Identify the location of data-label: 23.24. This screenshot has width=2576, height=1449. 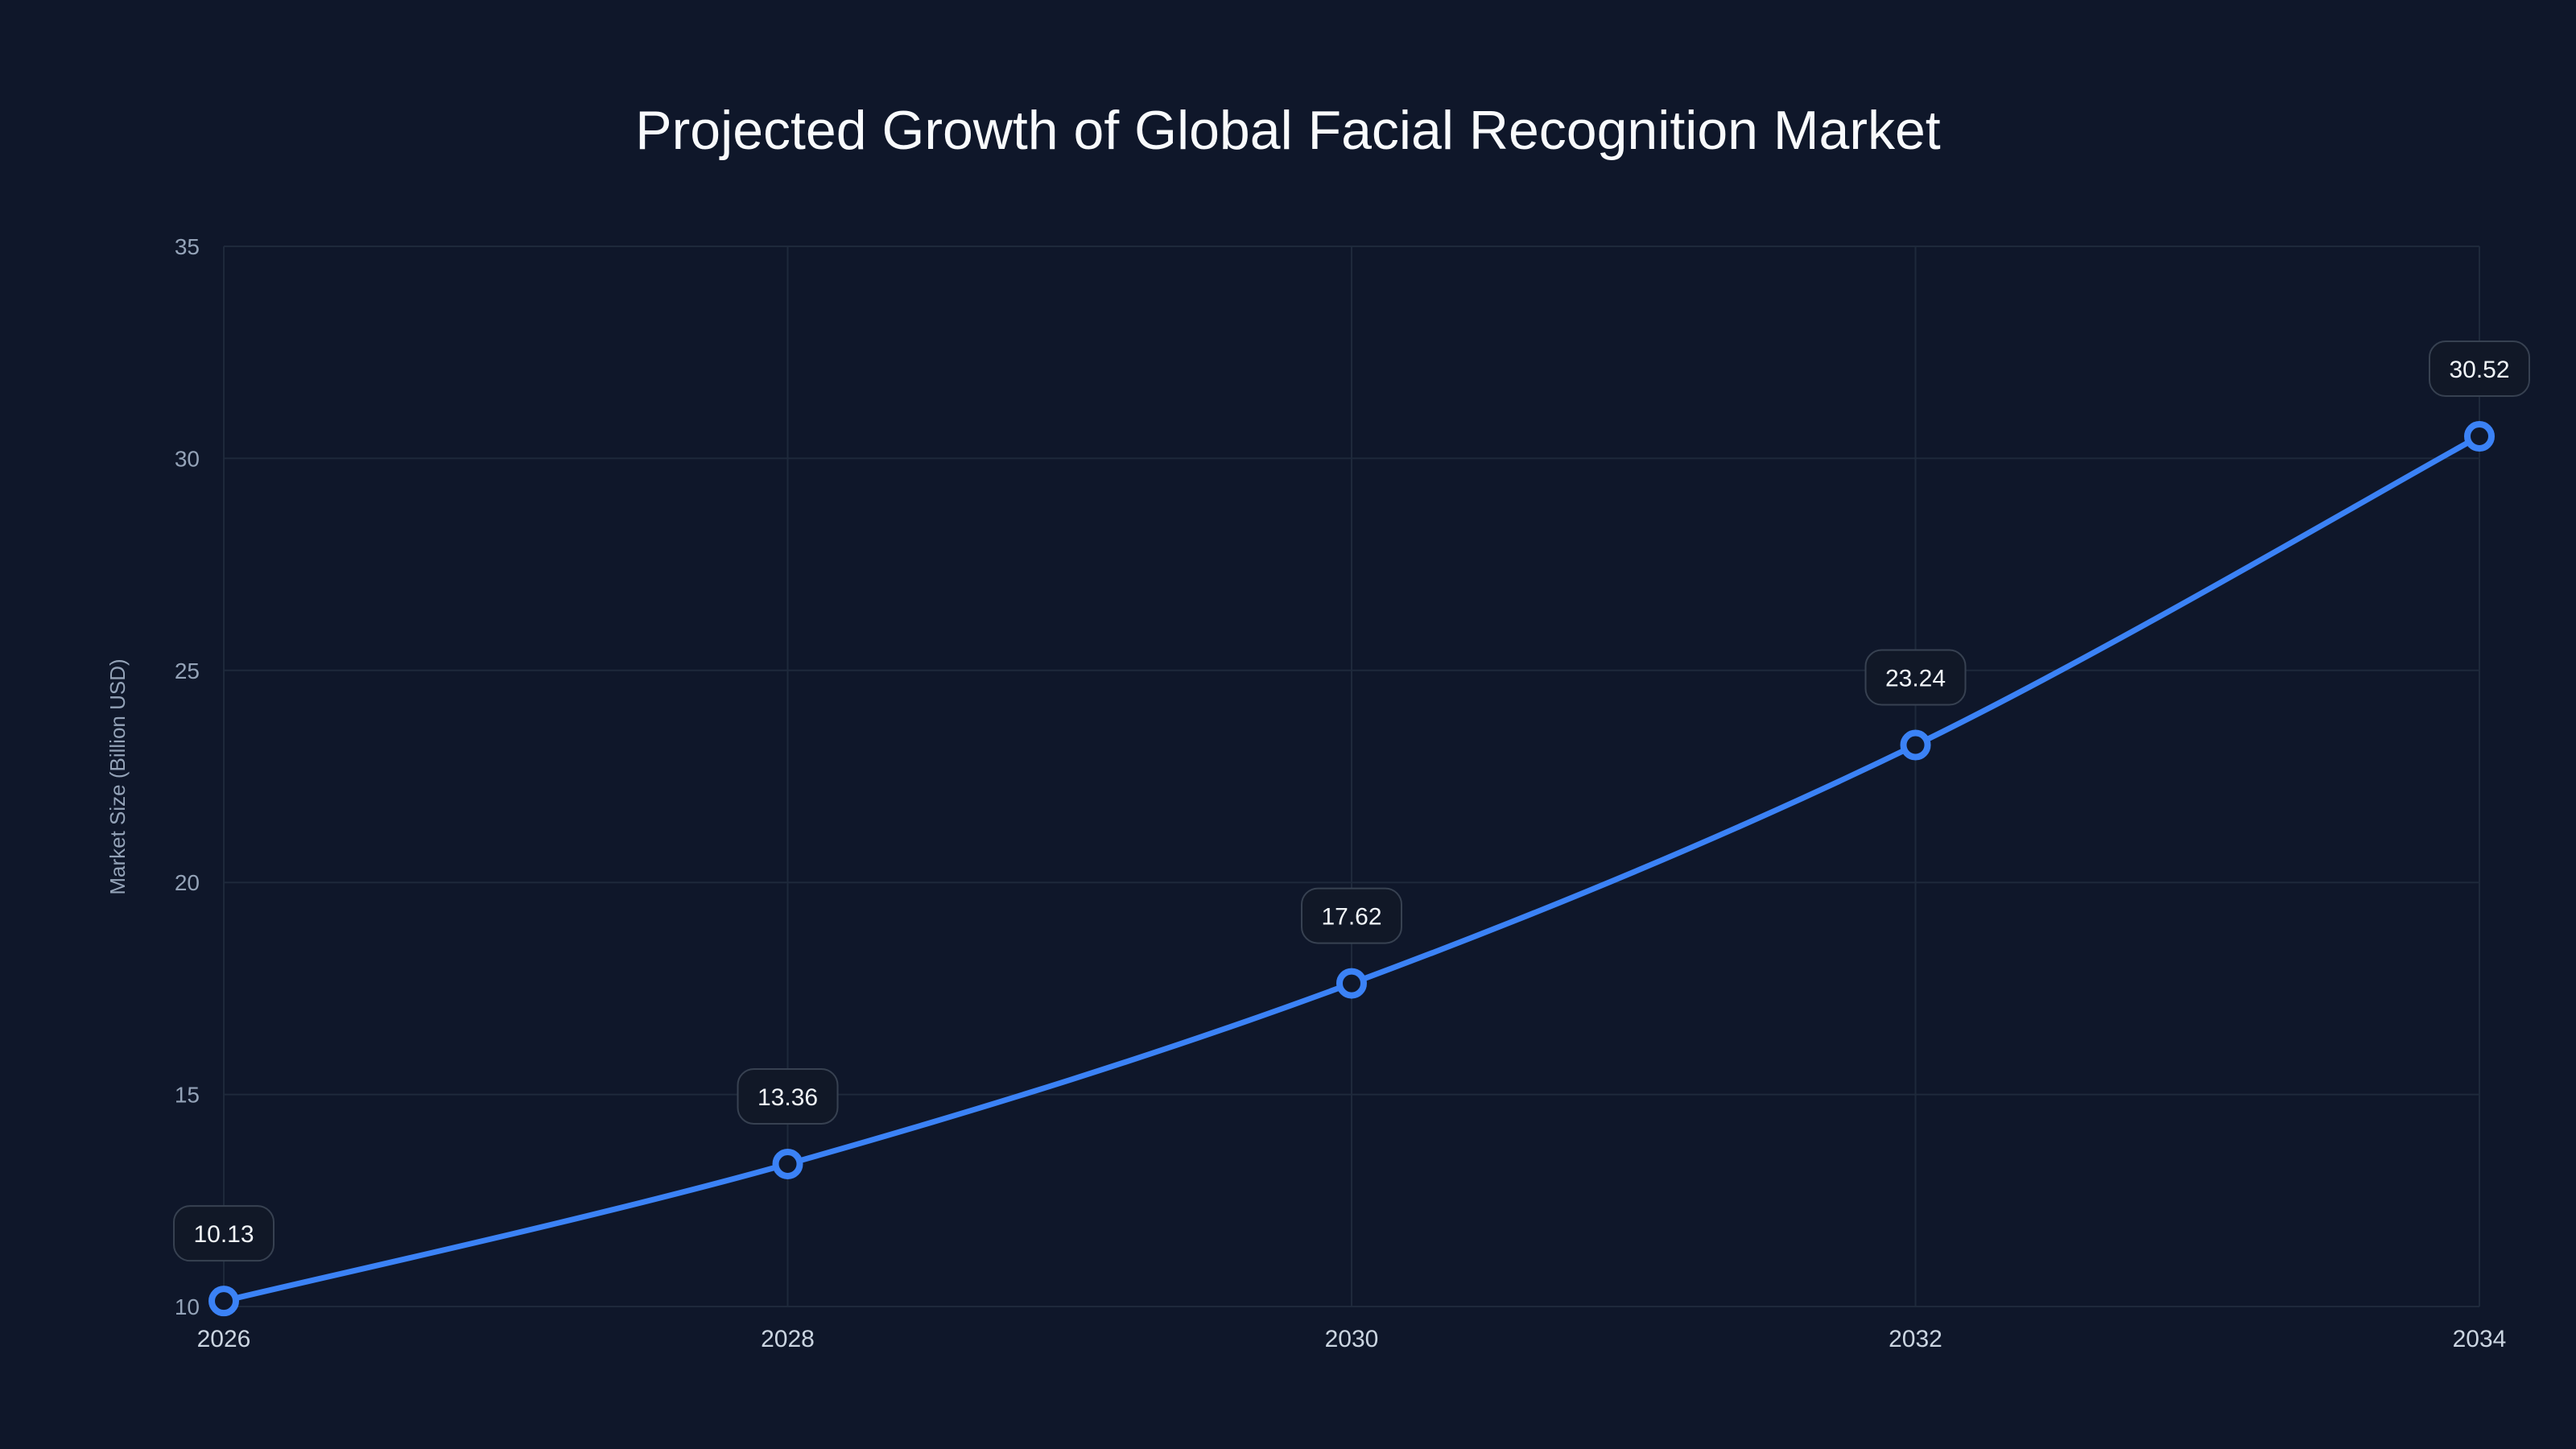
(1915, 679).